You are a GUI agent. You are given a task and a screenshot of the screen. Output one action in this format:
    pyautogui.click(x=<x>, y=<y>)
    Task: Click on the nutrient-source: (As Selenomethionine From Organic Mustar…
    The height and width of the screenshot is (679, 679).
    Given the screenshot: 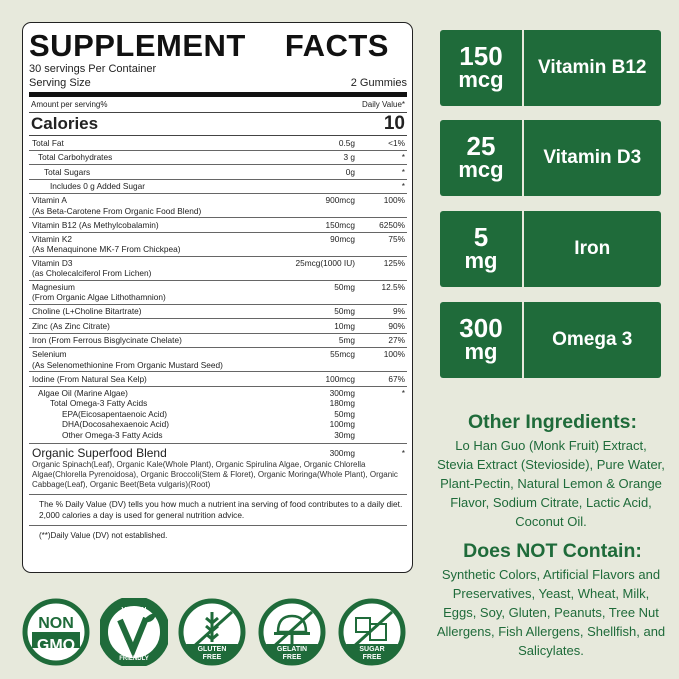 What is the action you would take?
    pyautogui.click(x=127, y=364)
    